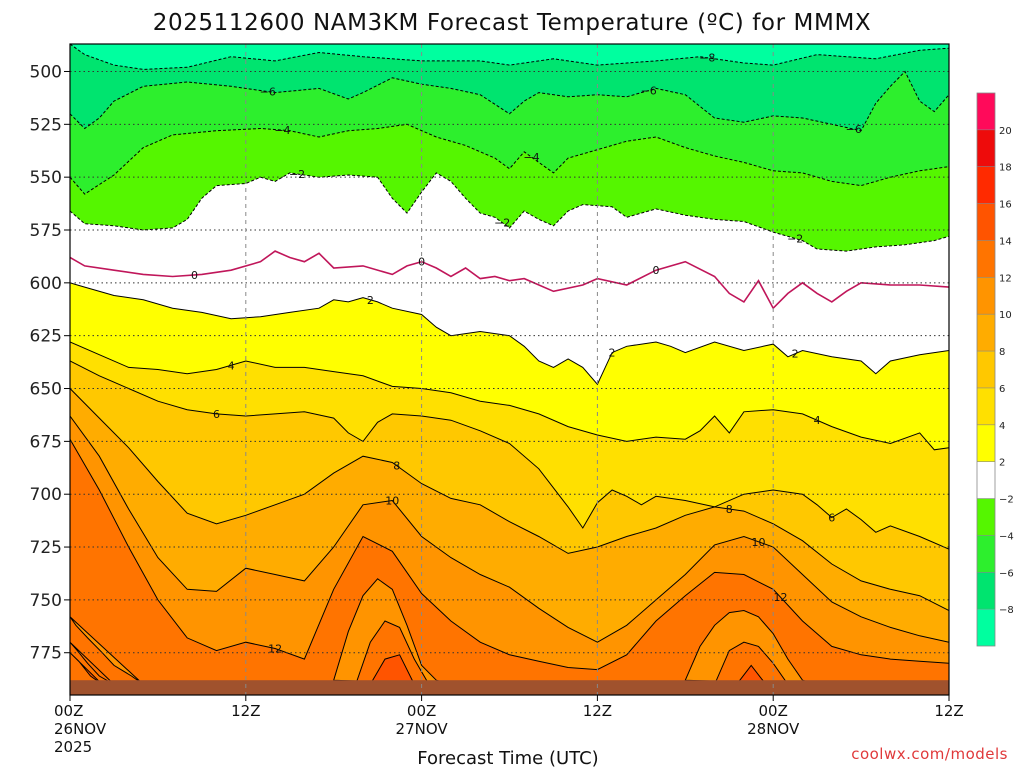 The height and width of the screenshot is (768, 1024). What do you see at coordinates (46, 72) in the screenshot?
I see `y-tick-label-500: 500` at bounding box center [46, 72].